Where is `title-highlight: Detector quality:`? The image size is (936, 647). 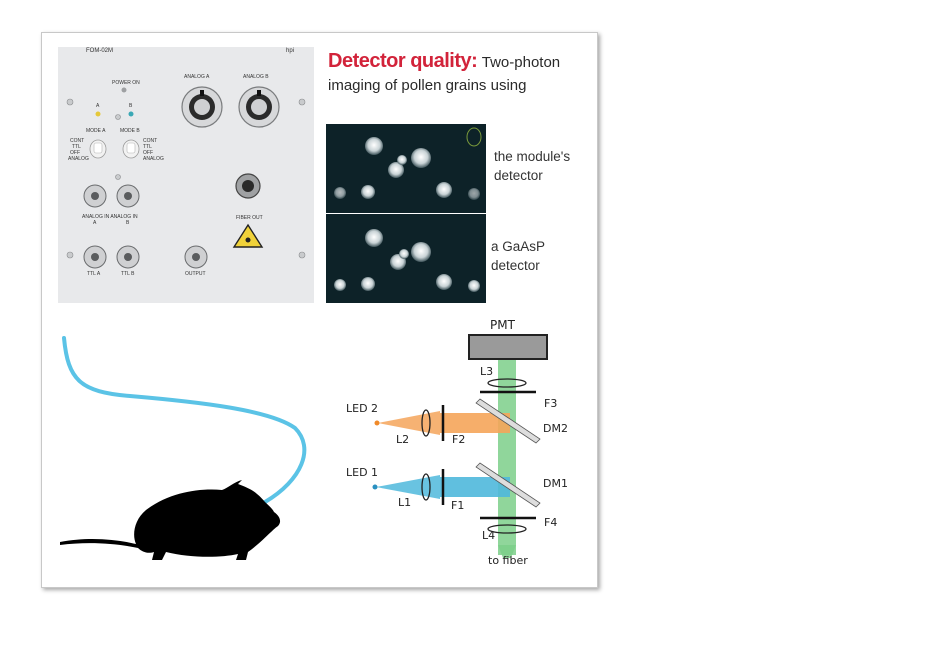
title-highlight: Detector quality: is located at coordinates (403, 61).